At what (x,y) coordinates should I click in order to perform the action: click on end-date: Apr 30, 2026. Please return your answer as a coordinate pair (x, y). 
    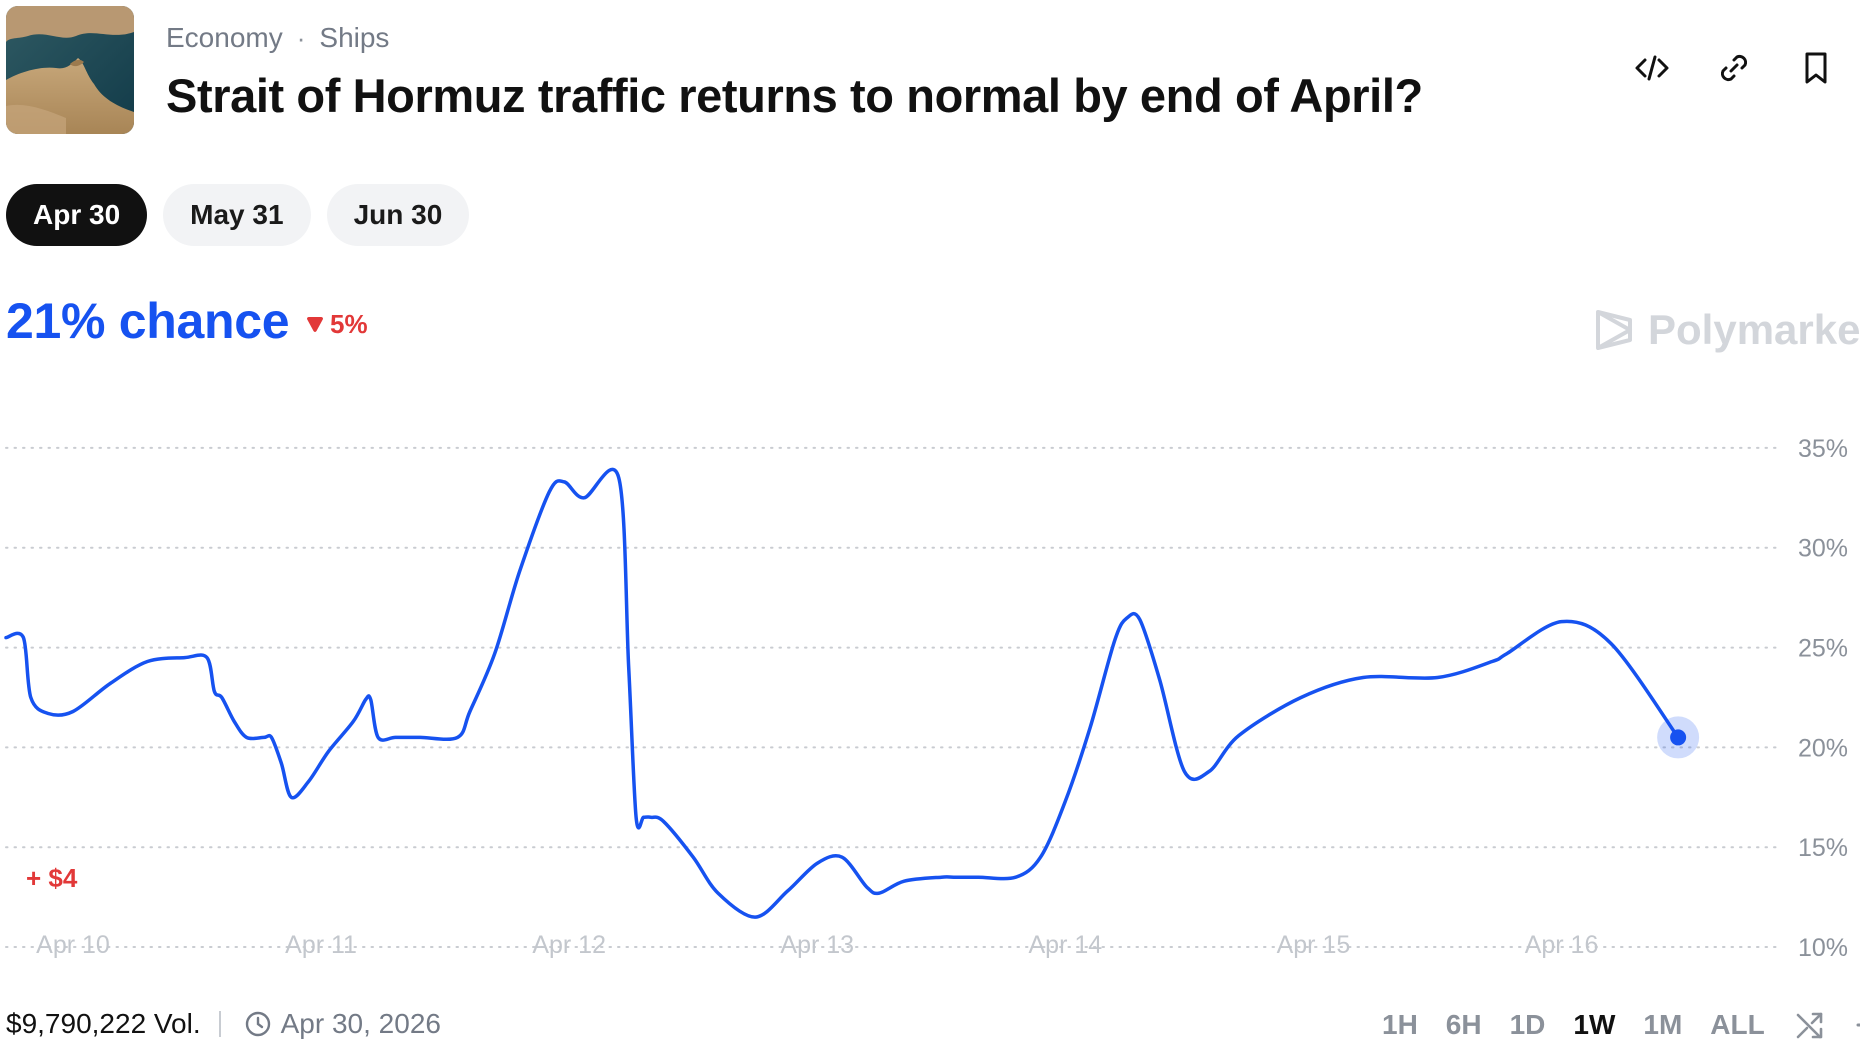
    Looking at the image, I should click on (360, 1023).